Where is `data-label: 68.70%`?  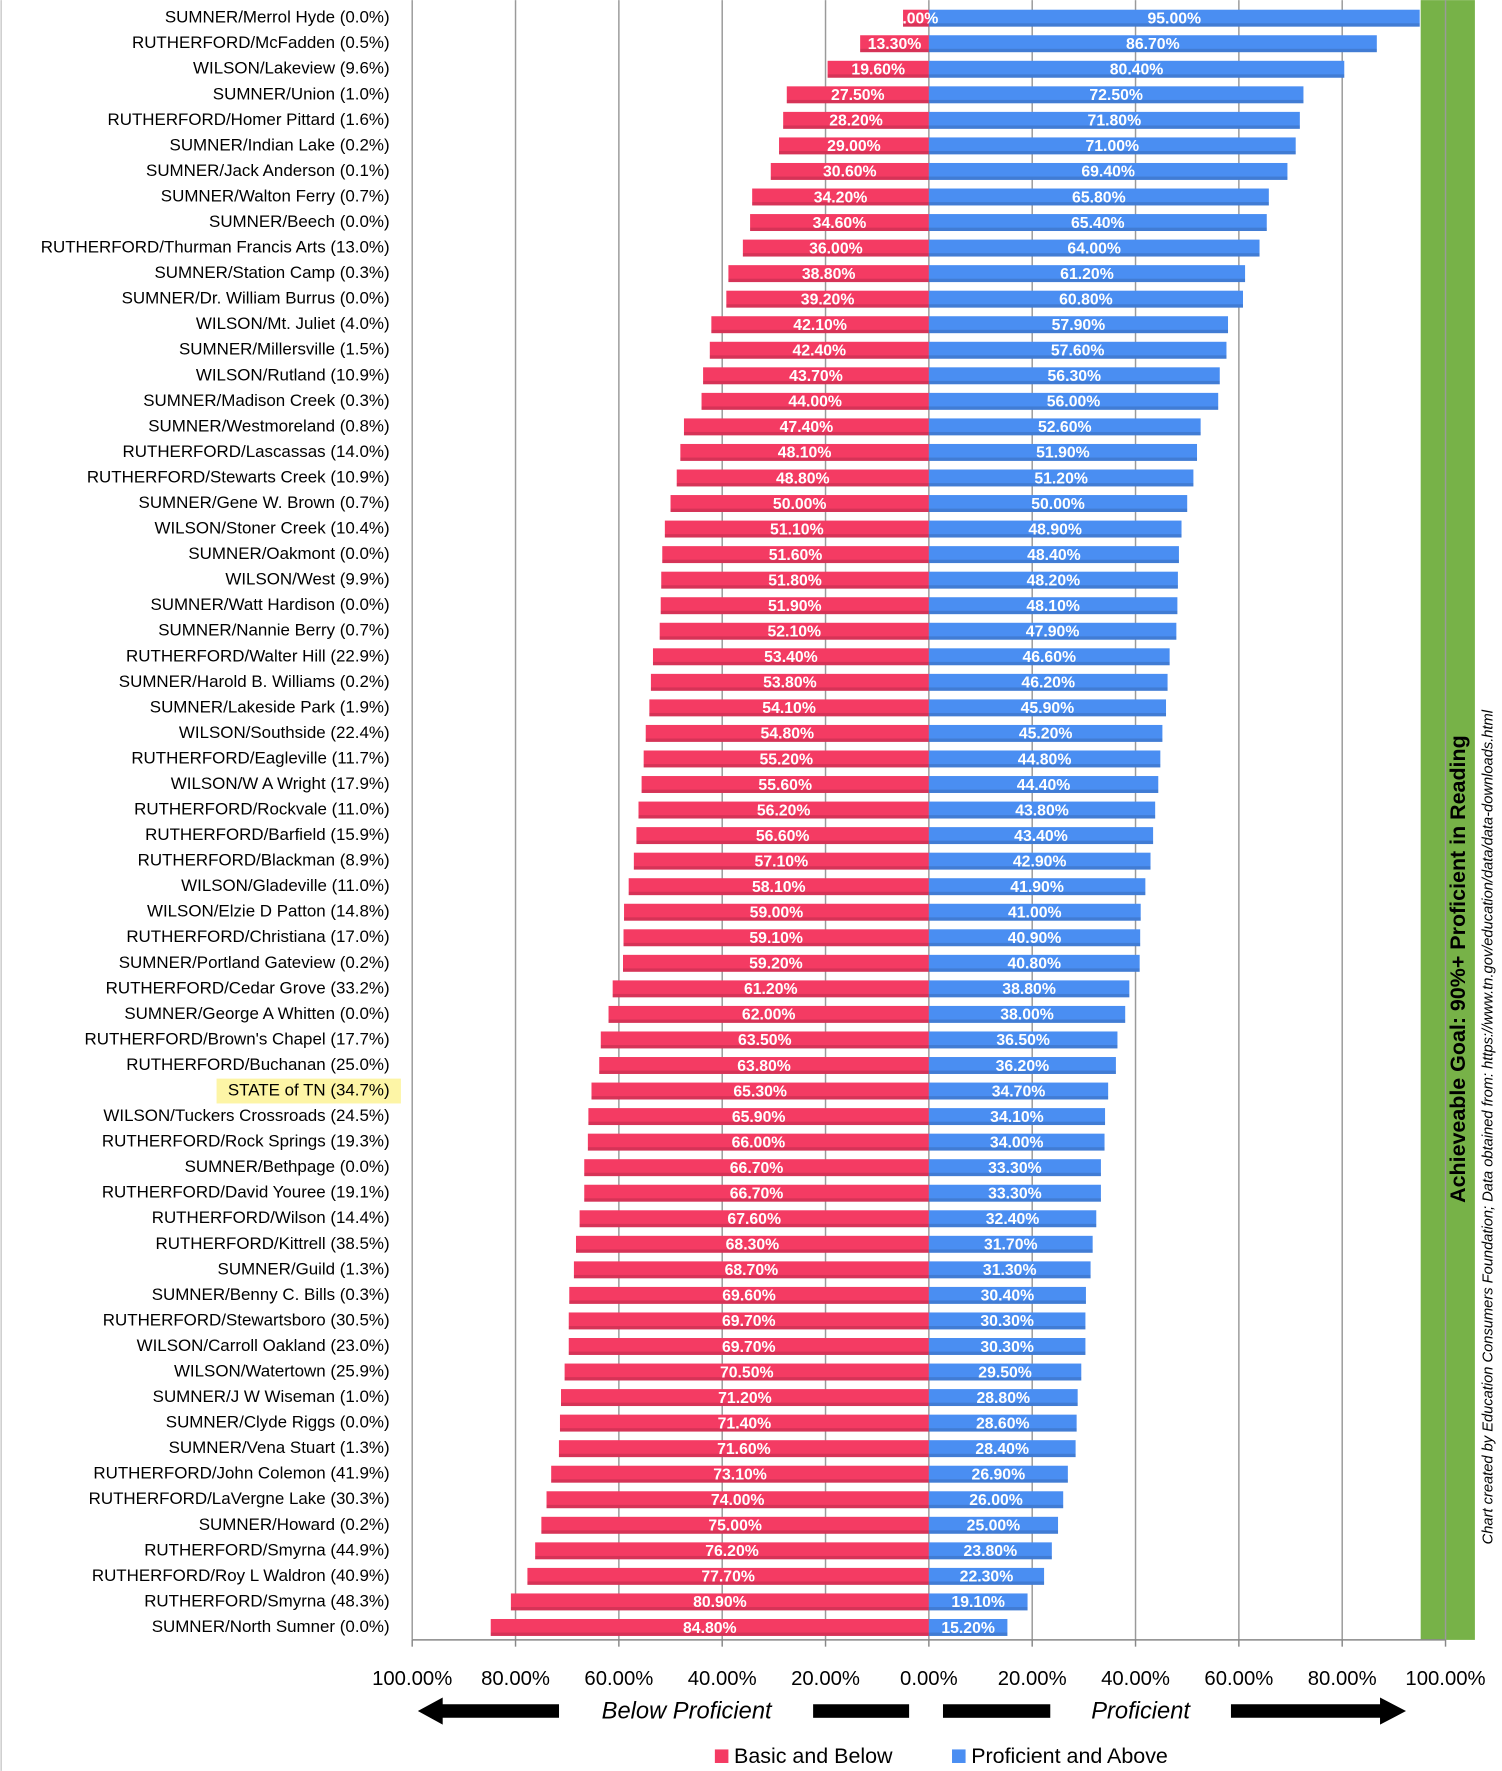 data-label: 68.70% is located at coordinates (752, 1270).